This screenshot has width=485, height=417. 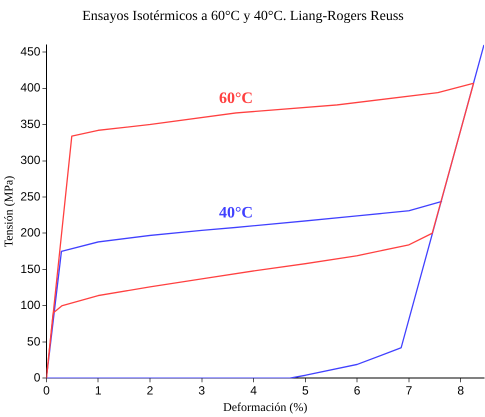 I want to click on y-tick-label: 450, so click(x=30, y=51).